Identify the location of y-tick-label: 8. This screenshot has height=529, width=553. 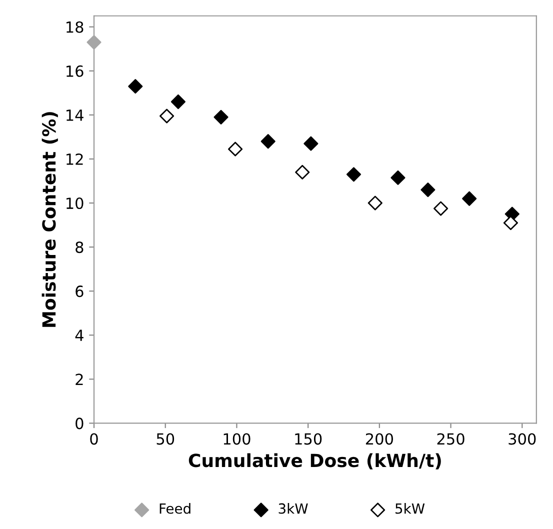
(80, 248).